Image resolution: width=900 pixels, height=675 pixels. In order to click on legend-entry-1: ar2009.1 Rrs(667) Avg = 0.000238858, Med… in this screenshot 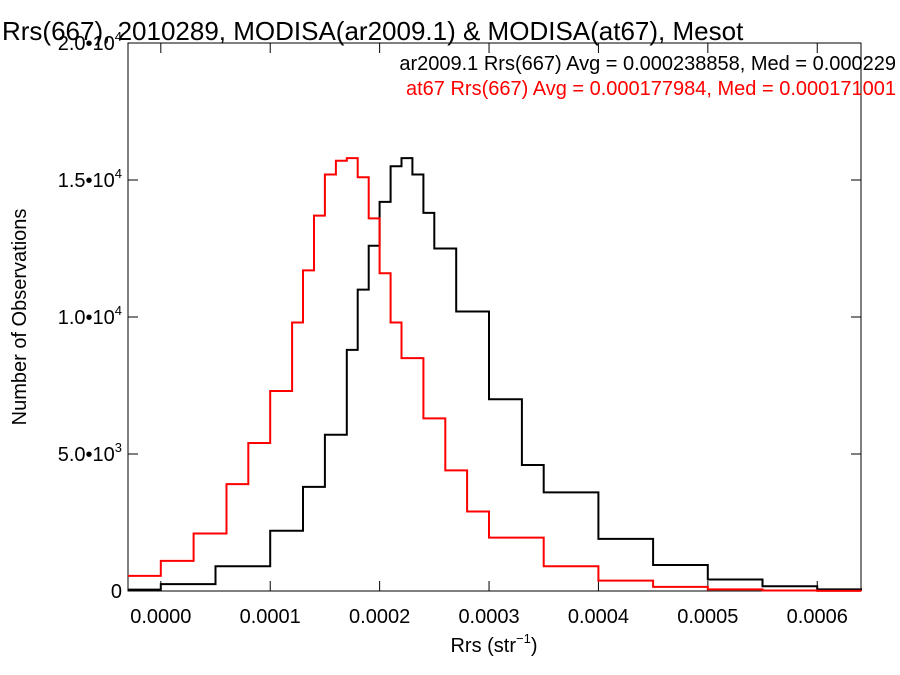, I will do `click(647, 64)`.